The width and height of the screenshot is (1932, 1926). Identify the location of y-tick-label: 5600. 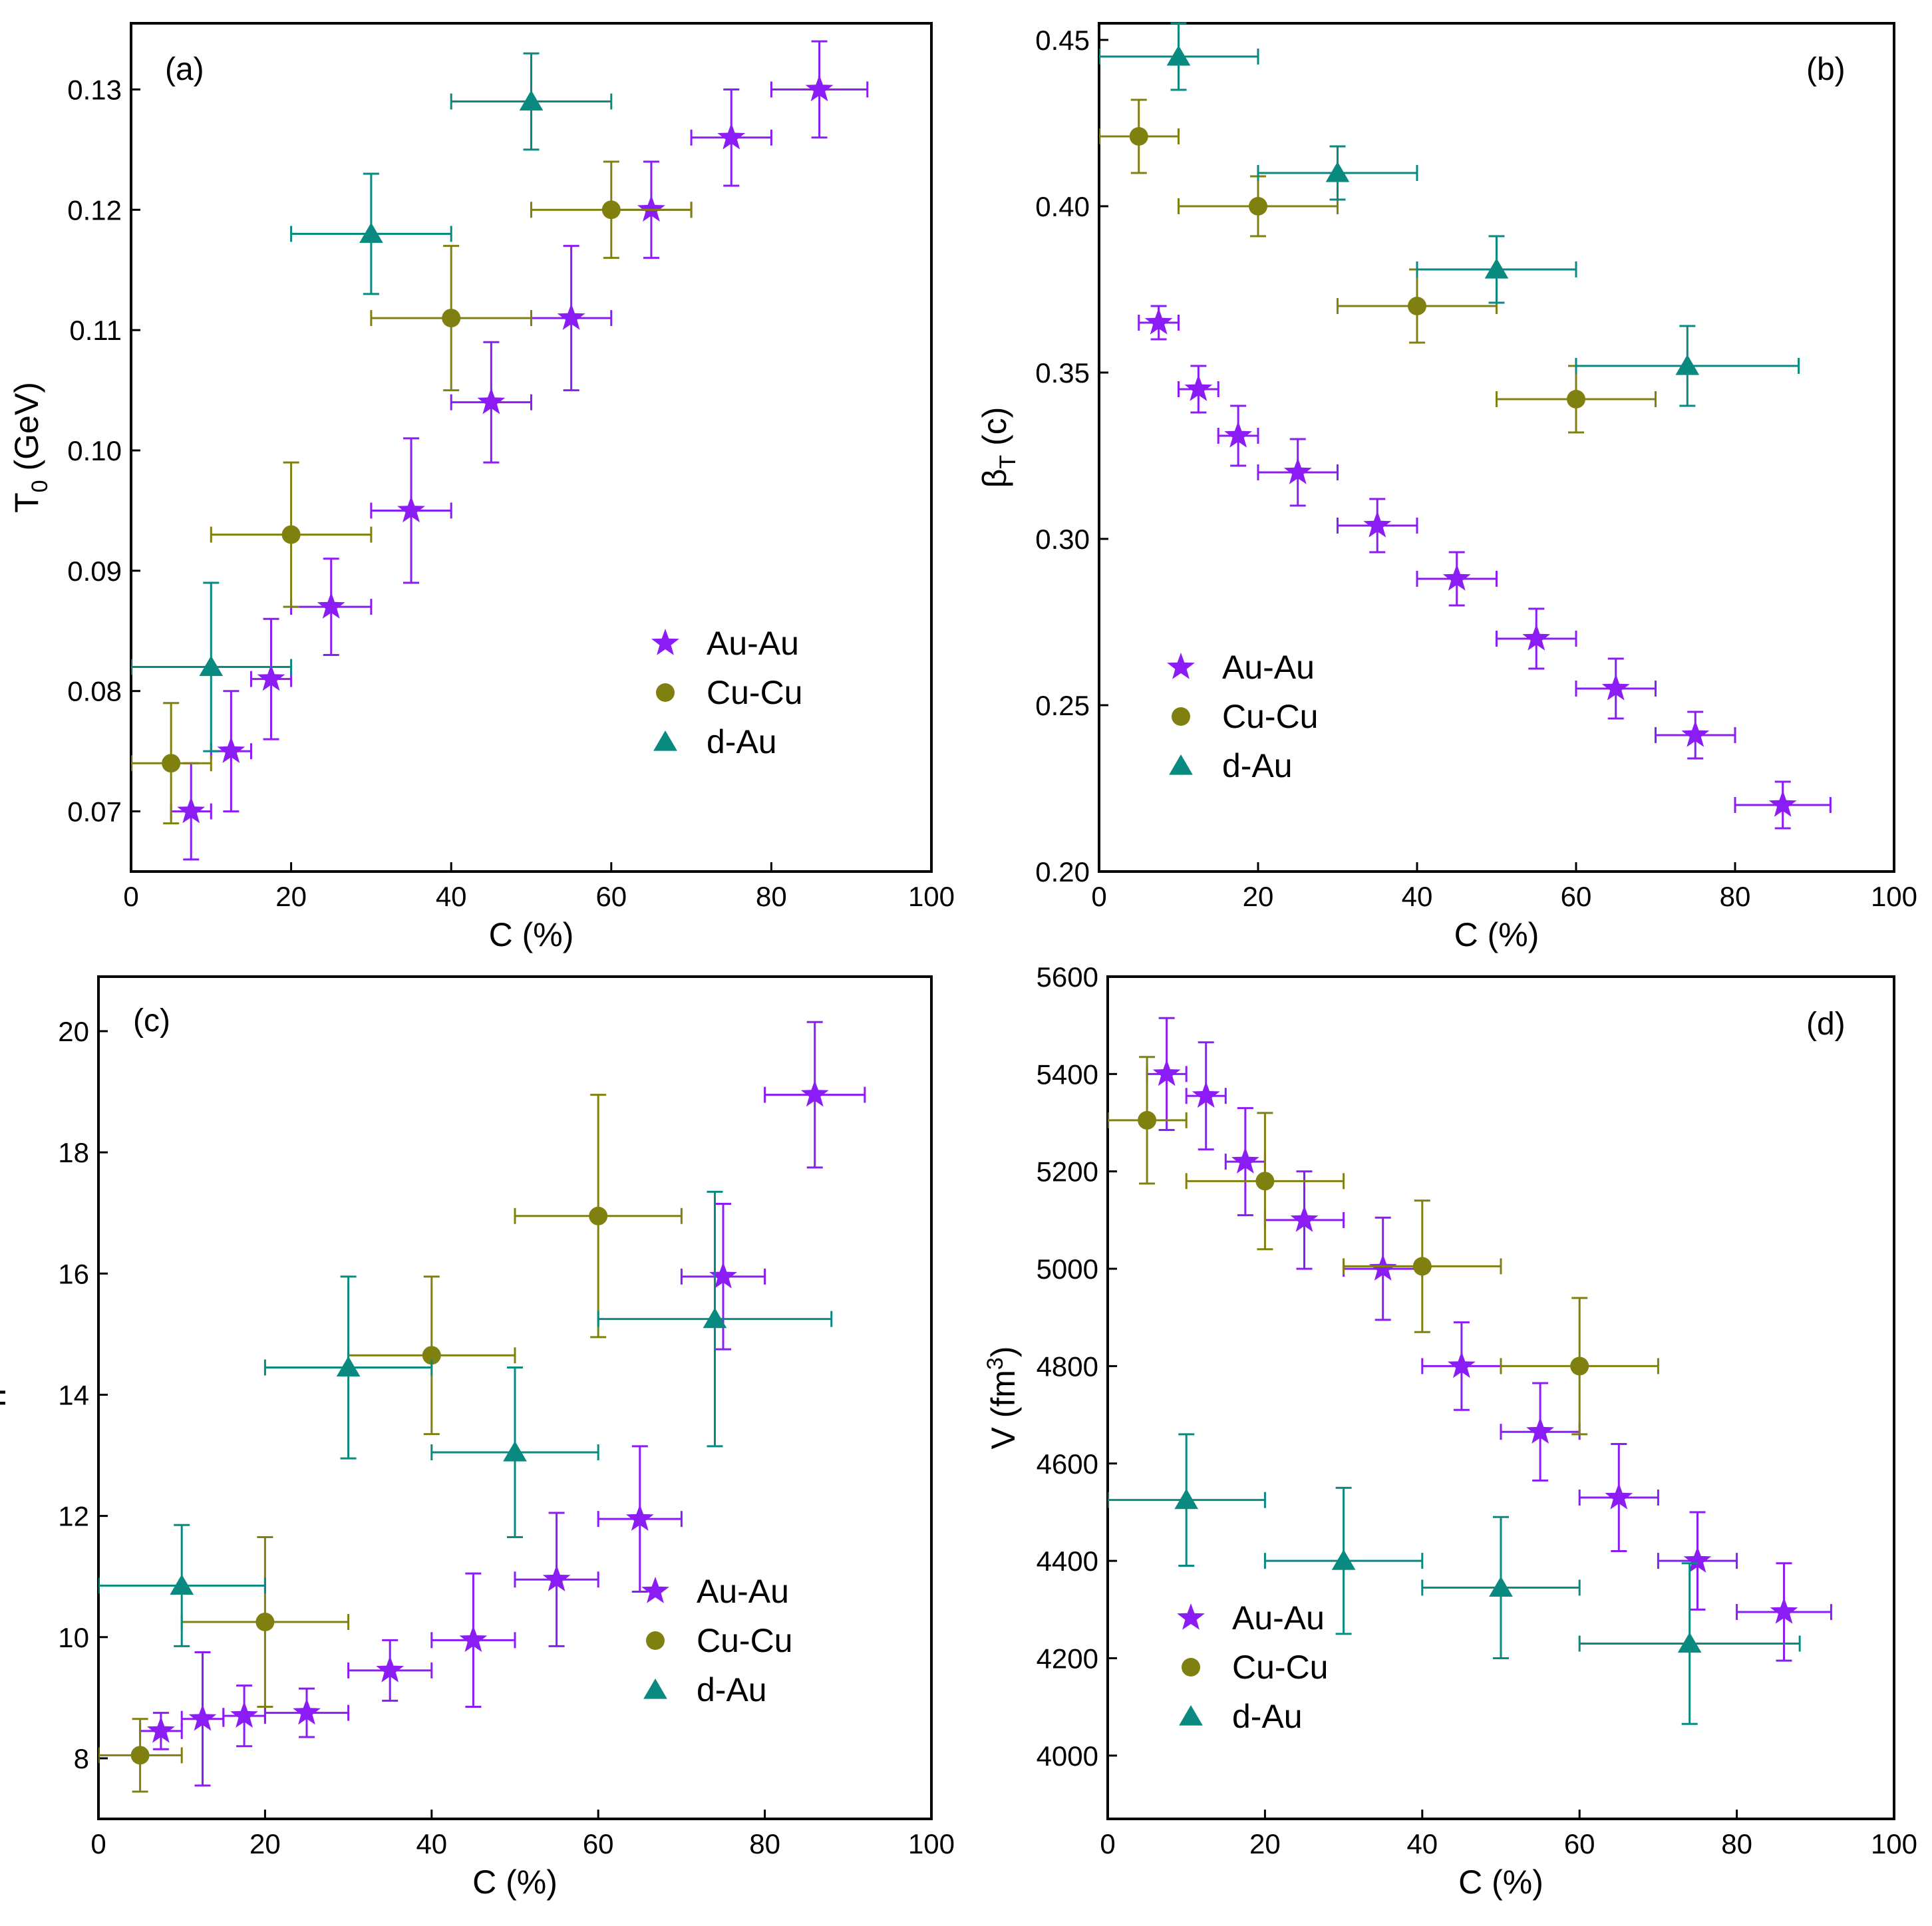
(1067, 977).